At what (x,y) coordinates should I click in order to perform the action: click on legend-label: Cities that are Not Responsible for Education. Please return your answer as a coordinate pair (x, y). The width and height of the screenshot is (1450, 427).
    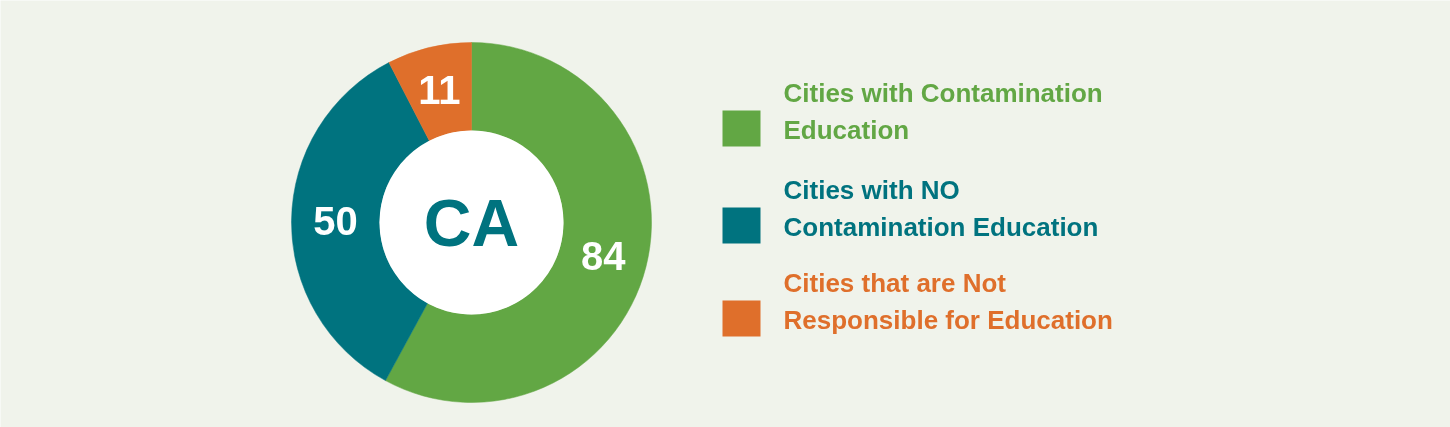
    Looking at the image, I should click on (948, 301).